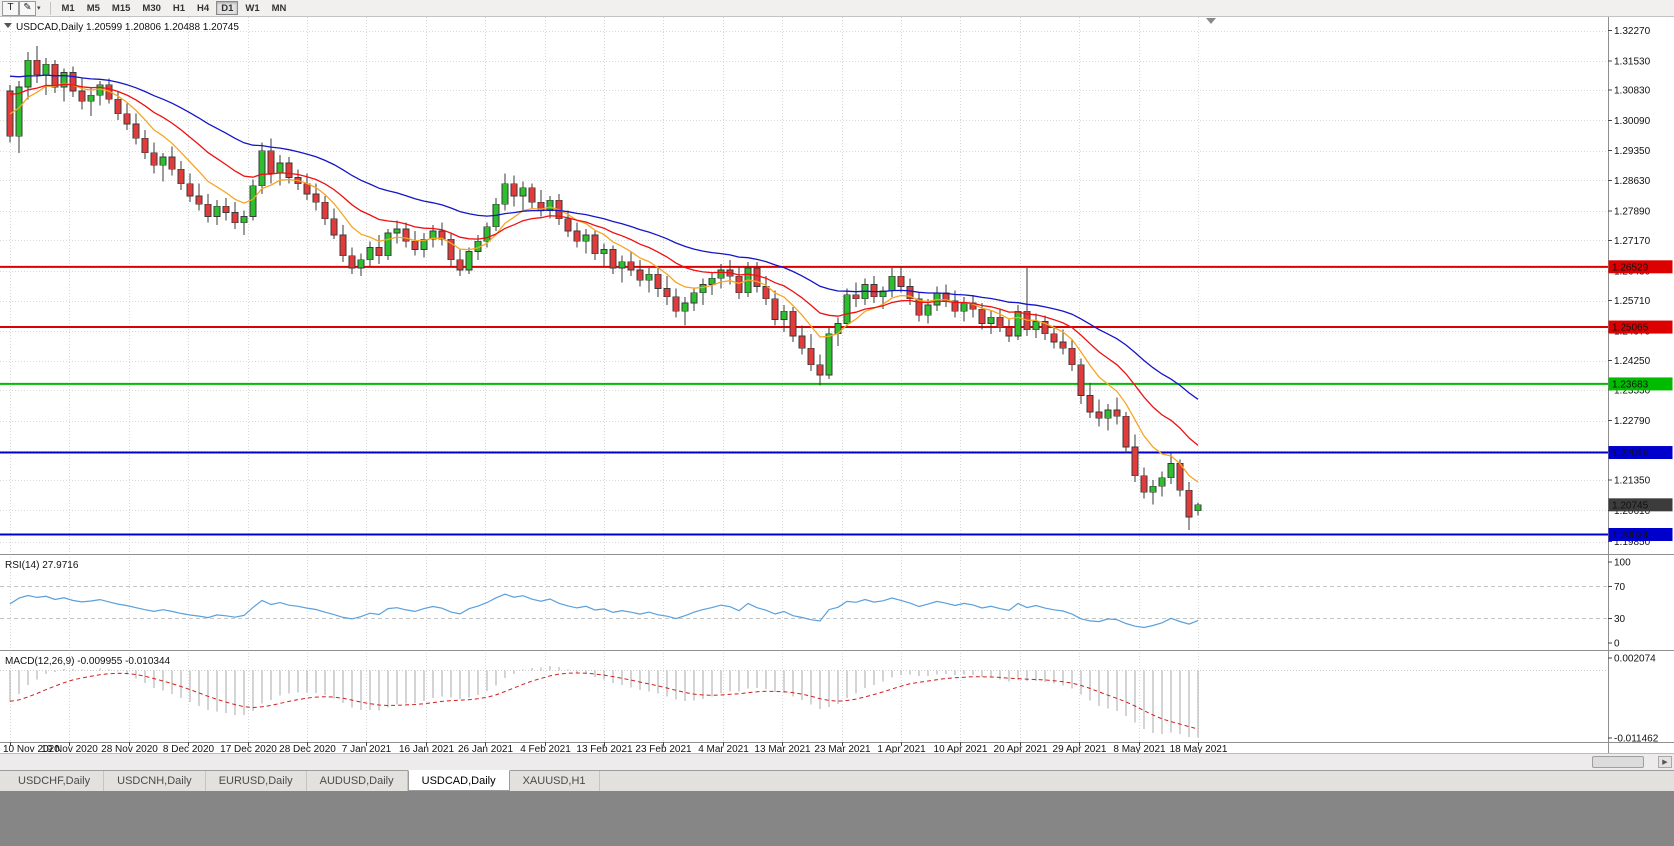 The width and height of the screenshot is (1674, 846). What do you see at coordinates (723, 748) in the screenshot?
I see `date-tick-label: 4 Mar 2021` at bounding box center [723, 748].